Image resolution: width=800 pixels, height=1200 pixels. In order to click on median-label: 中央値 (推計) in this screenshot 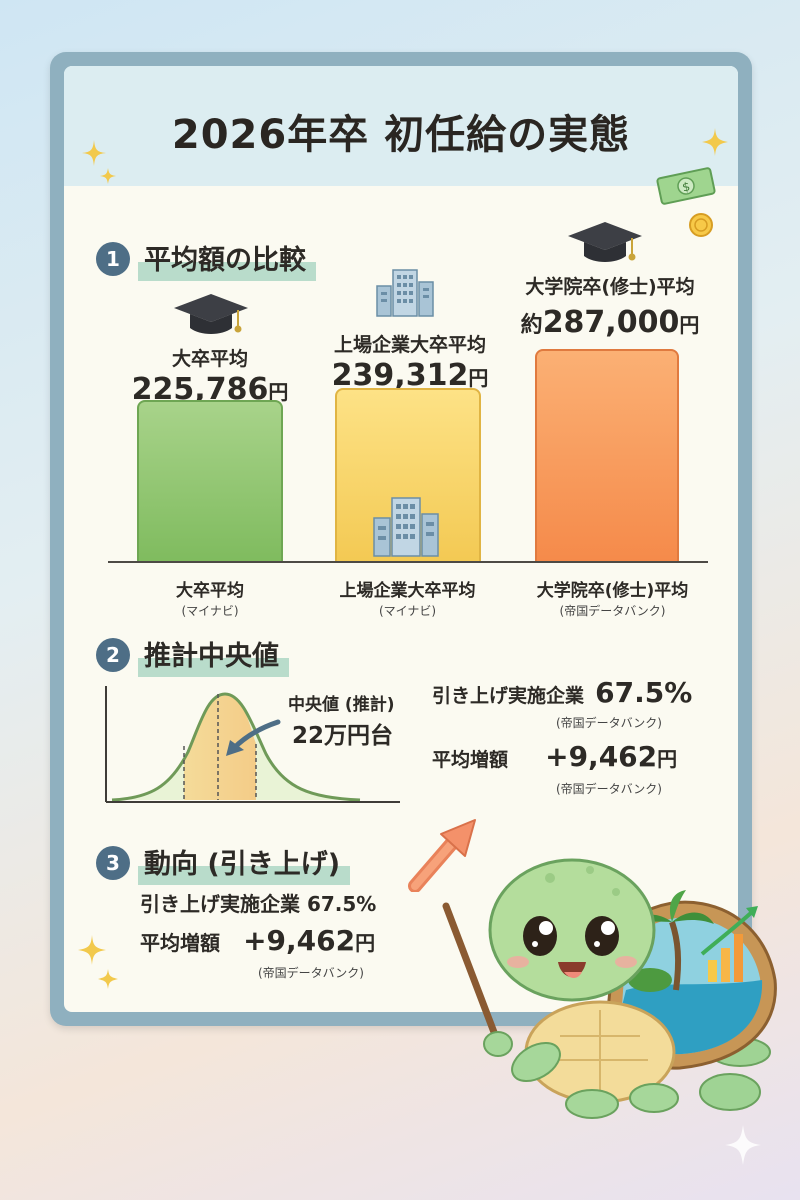, I will do `click(341, 705)`.